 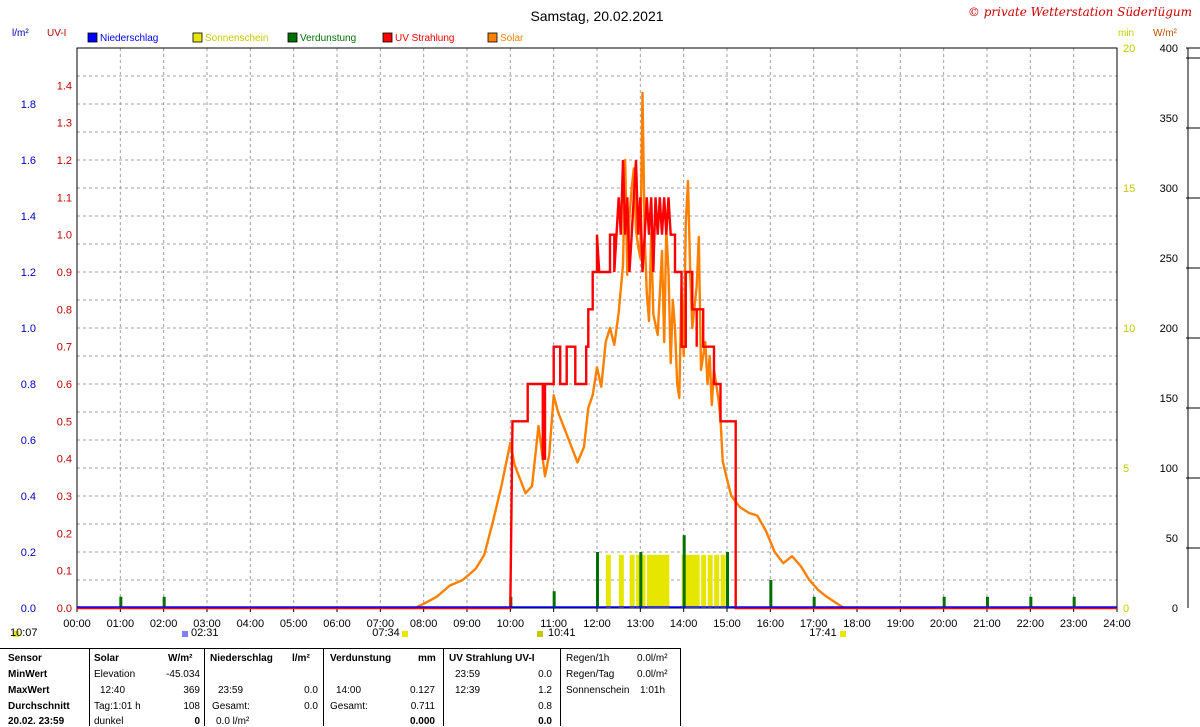 I want to click on row-label-min: MinWert, so click(x=28, y=674).